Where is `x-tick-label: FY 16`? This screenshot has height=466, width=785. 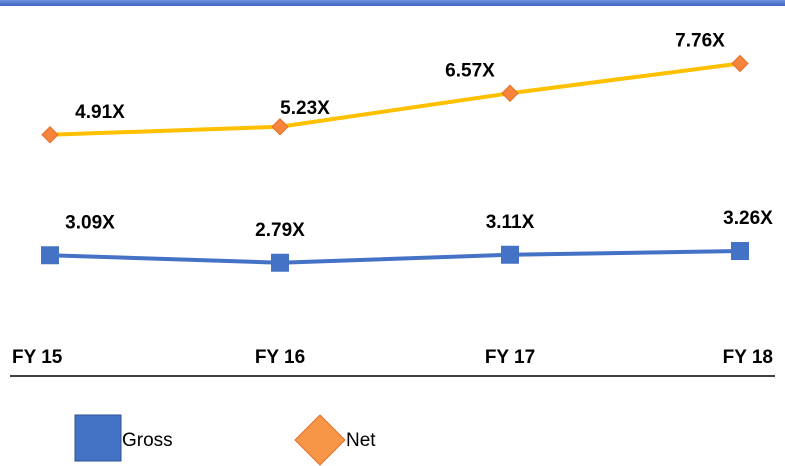 x-tick-label: FY 16 is located at coordinates (280, 357).